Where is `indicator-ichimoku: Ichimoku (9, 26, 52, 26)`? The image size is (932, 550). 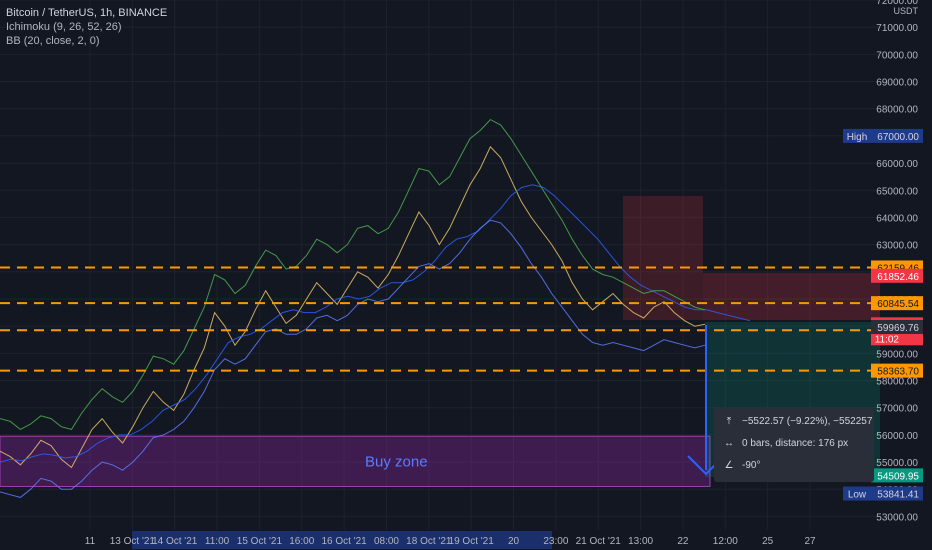 indicator-ichimoku: Ichimoku (9, 26, 52, 26) is located at coordinates (64, 27).